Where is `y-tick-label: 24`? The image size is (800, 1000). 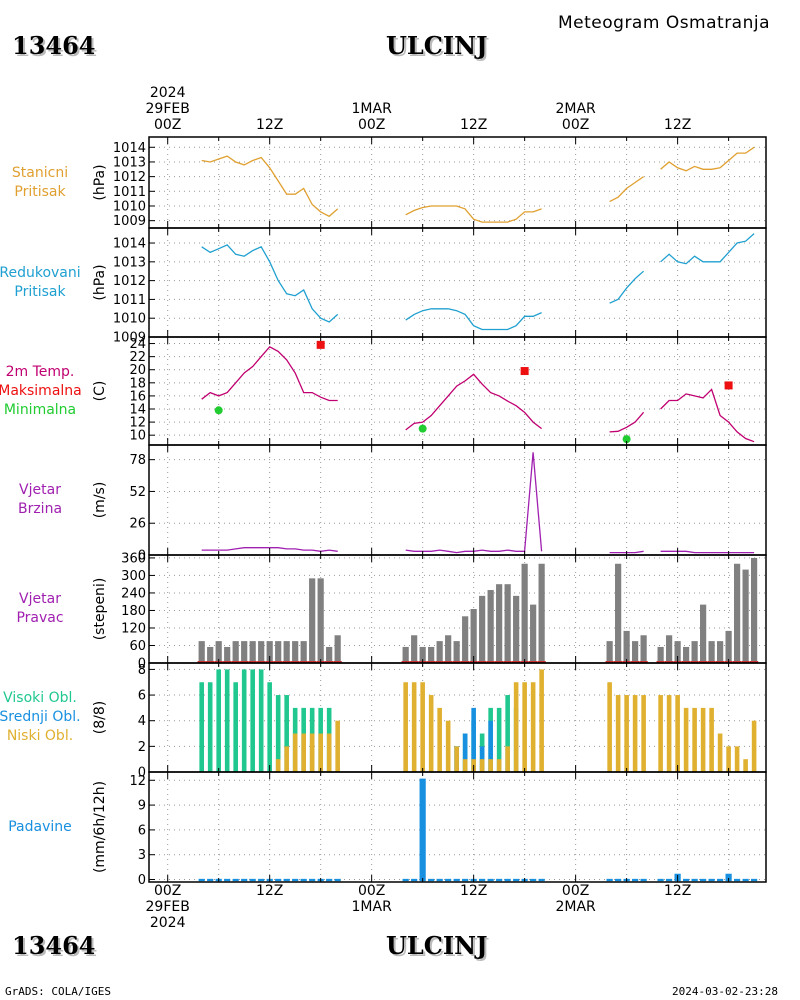
y-tick-label: 24 is located at coordinates (137, 344).